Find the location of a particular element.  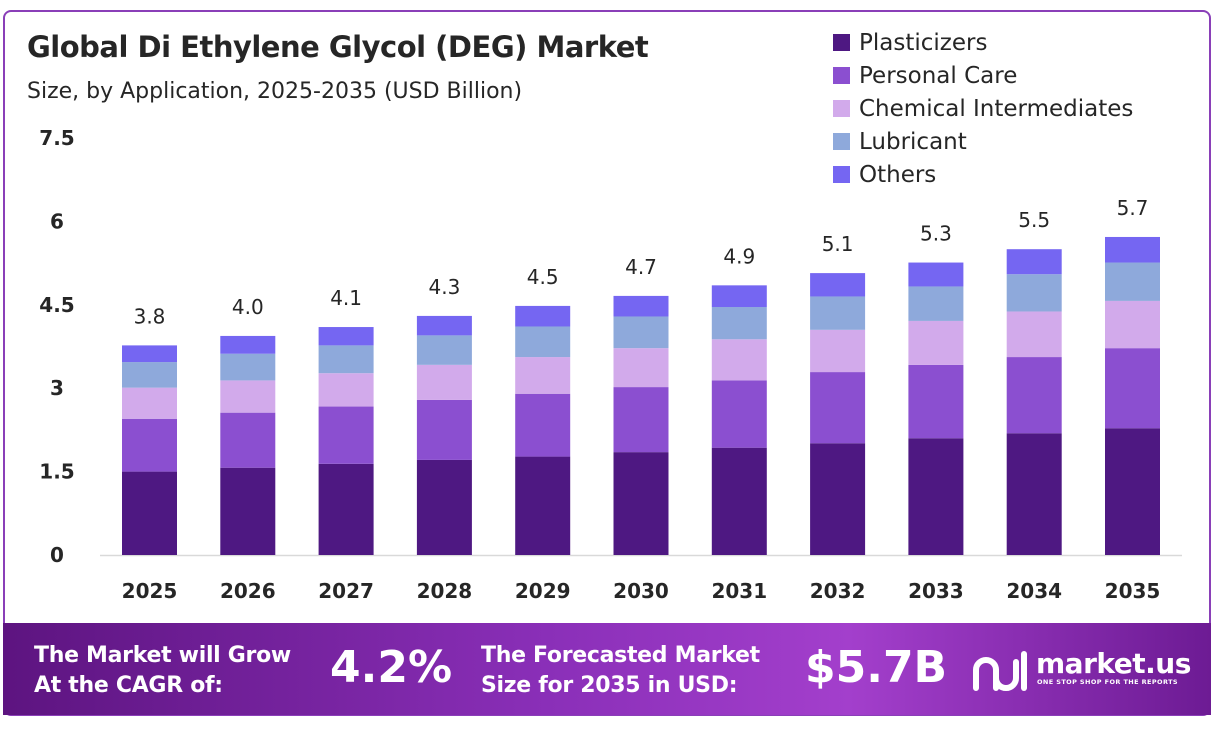

legend-label: Personal Care is located at coordinates (938, 75).